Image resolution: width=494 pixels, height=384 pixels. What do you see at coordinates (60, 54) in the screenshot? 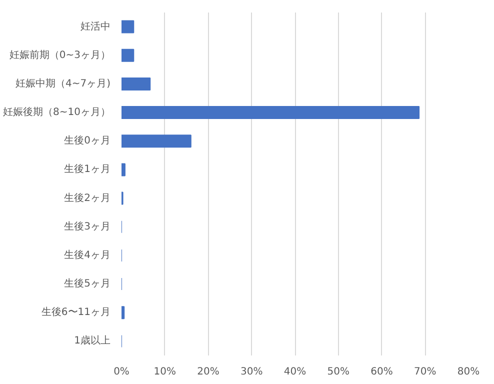
I see `y-tick-label: 妊娠前期（0~3ヶ月）` at bounding box center [60, 54].